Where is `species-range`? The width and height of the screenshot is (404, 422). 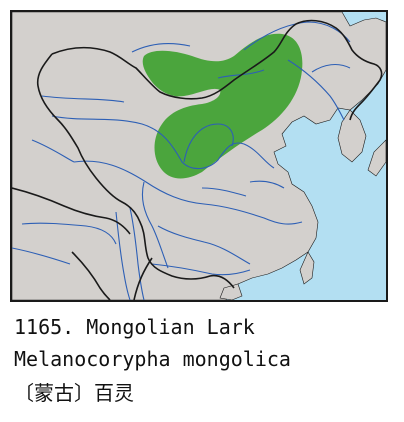 species-range is located at coordinates (222, 106).